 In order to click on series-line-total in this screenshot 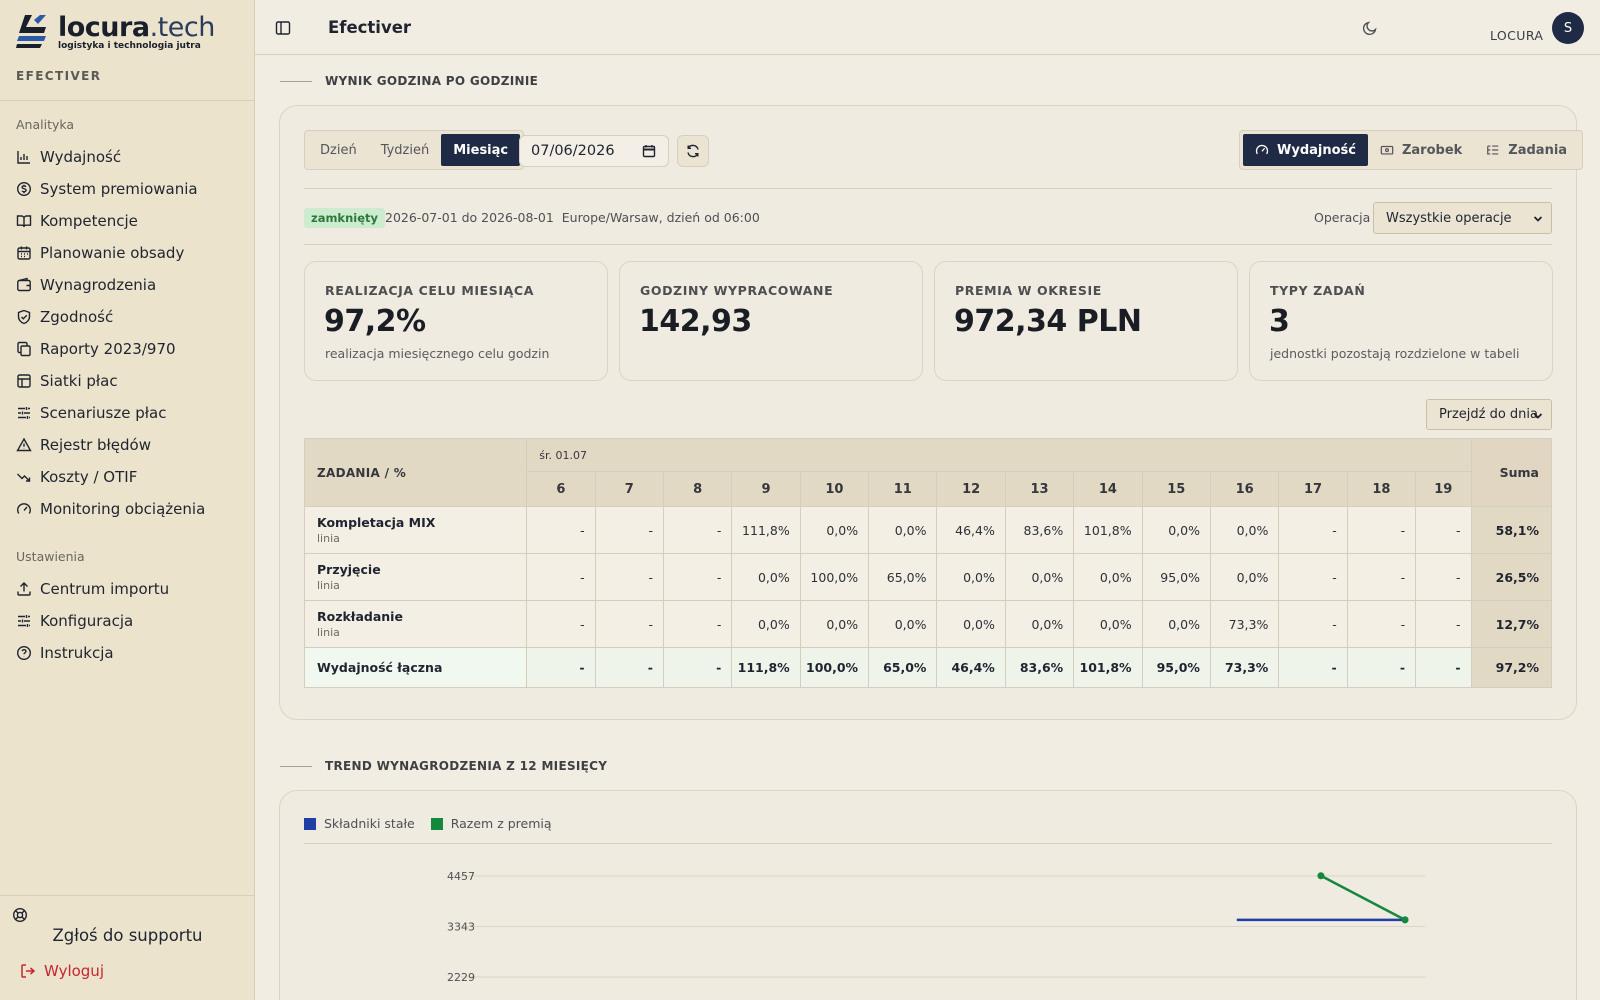, I will do `click(1363, 897)`.